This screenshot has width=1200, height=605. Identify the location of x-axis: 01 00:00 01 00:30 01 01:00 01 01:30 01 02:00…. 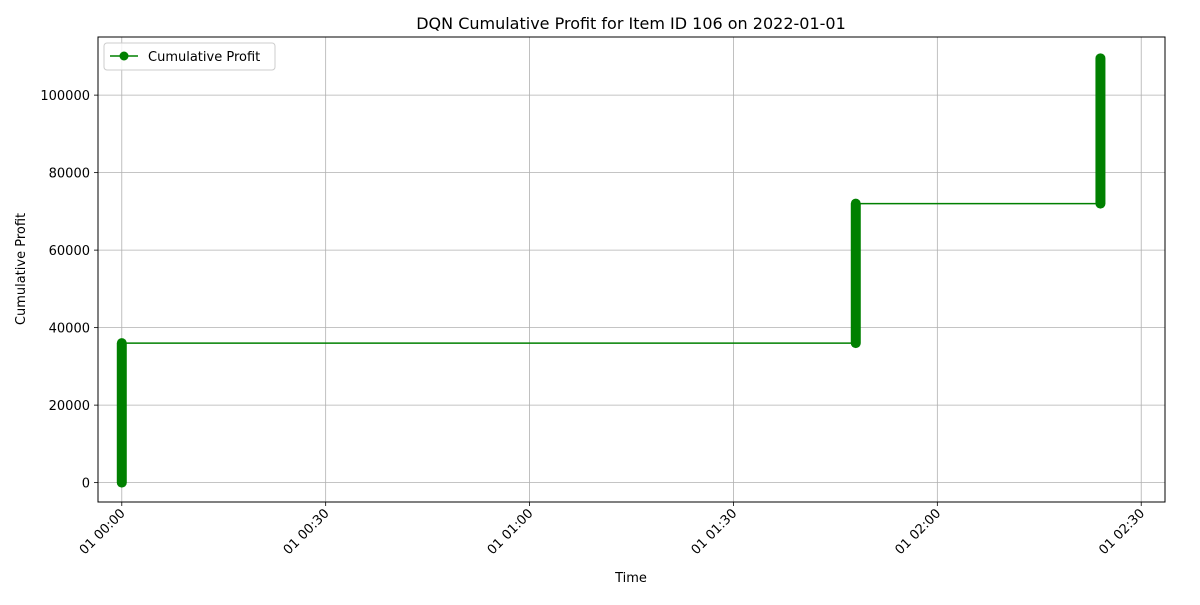
(612, 530).